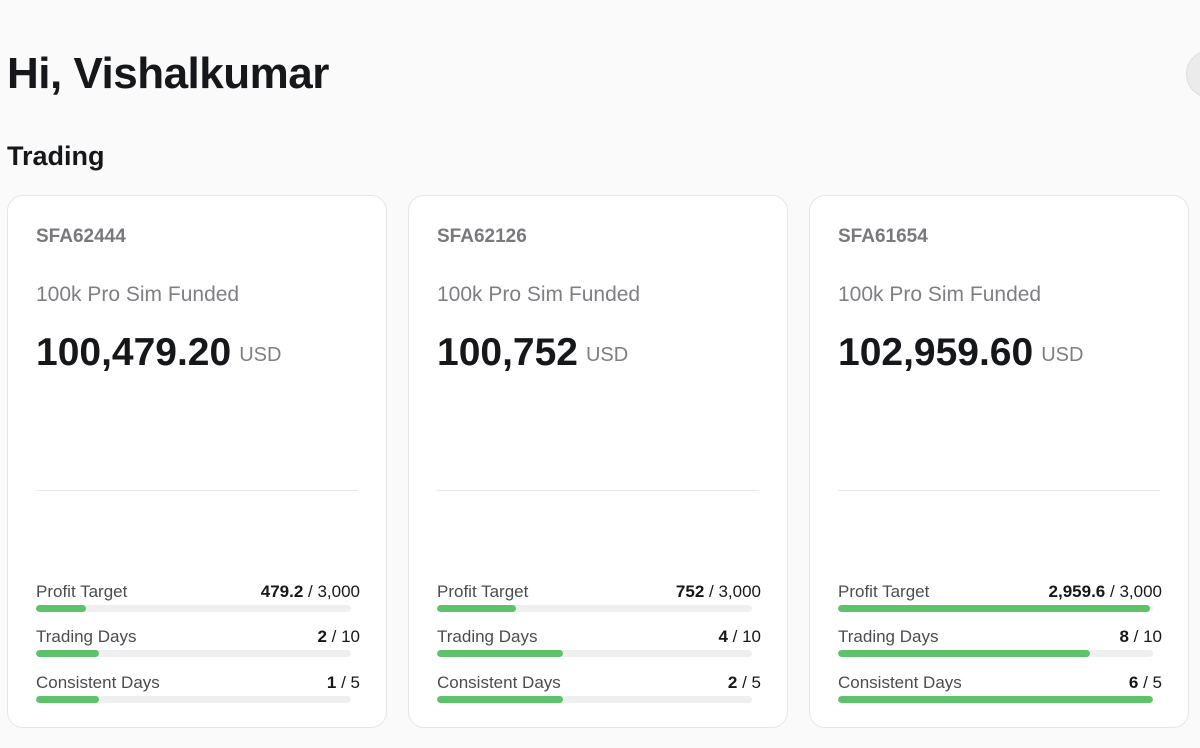 Image resolution: width=1200 pixels, height=748 pixels. What do you see at coordinates (331, 682) in the screenshot?
I see `metric-current: 1` at bounding box center [331, 682].